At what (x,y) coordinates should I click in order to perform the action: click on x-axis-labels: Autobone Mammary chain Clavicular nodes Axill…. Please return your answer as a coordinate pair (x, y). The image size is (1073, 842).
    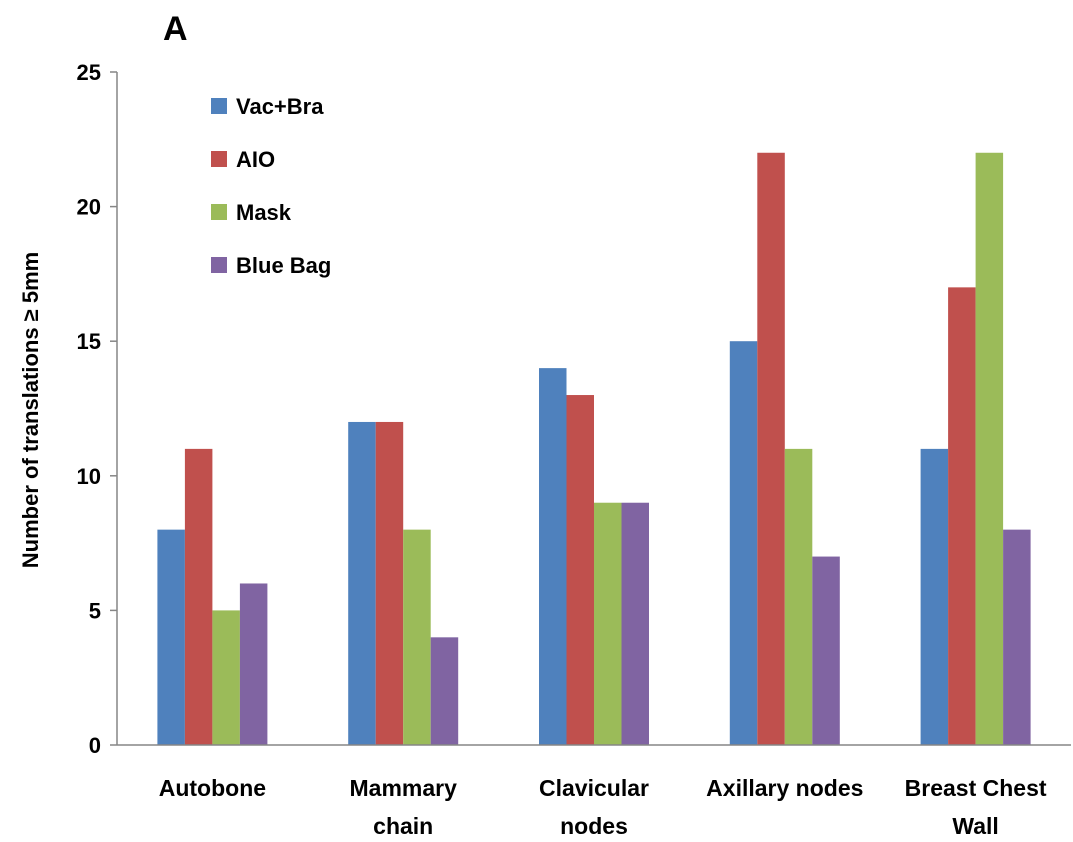
    Looking at the image, I should click on (603, 807).